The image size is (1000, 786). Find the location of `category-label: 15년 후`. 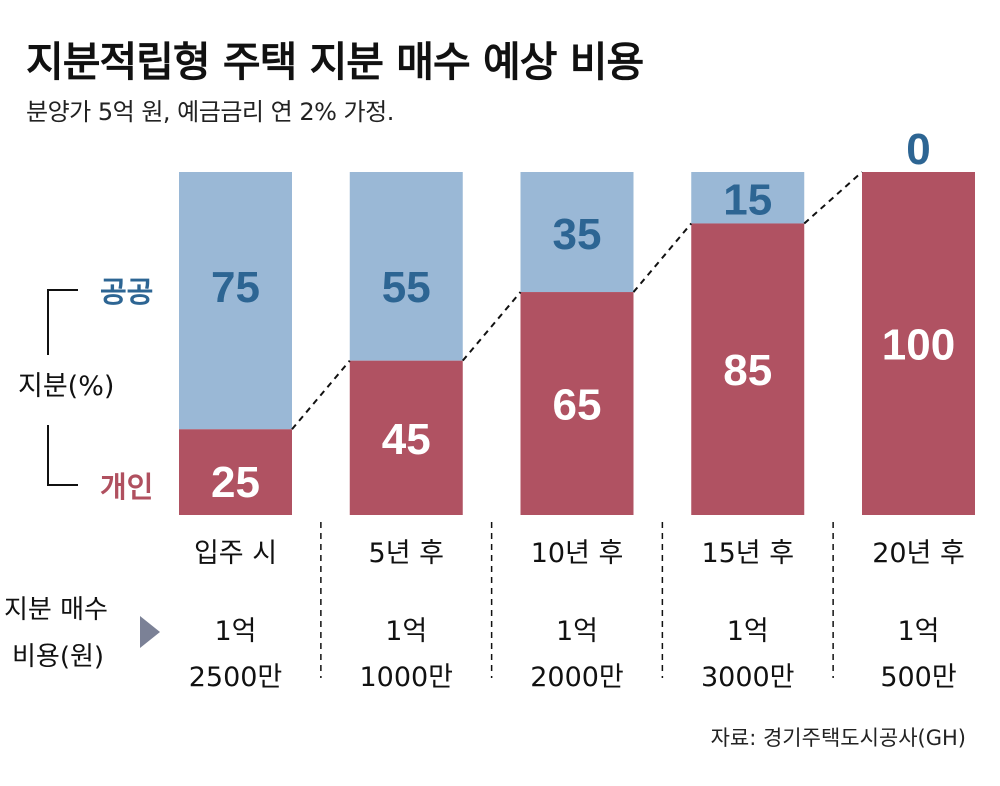

category-label: 15년 후 is located at coordinates (747, 553).